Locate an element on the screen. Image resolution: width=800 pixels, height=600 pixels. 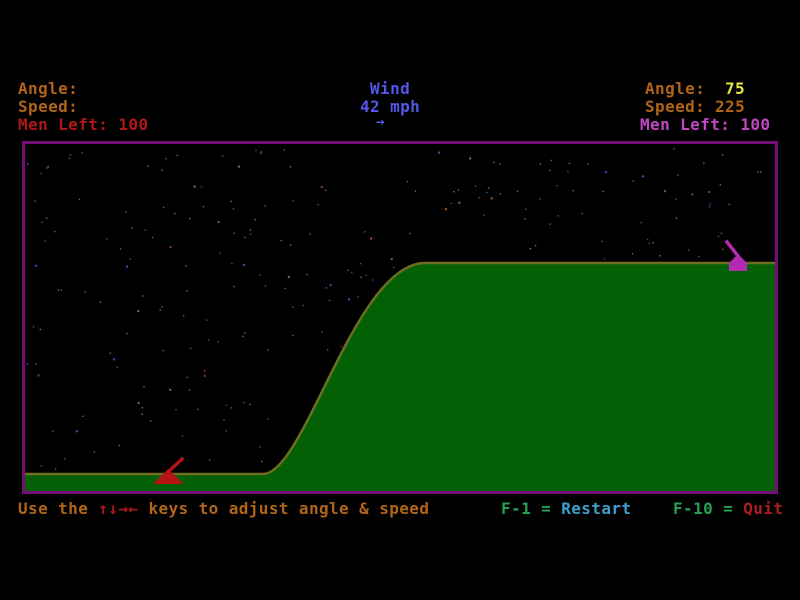
p2-angle-value: 75 is located at coordinates (735, 88).